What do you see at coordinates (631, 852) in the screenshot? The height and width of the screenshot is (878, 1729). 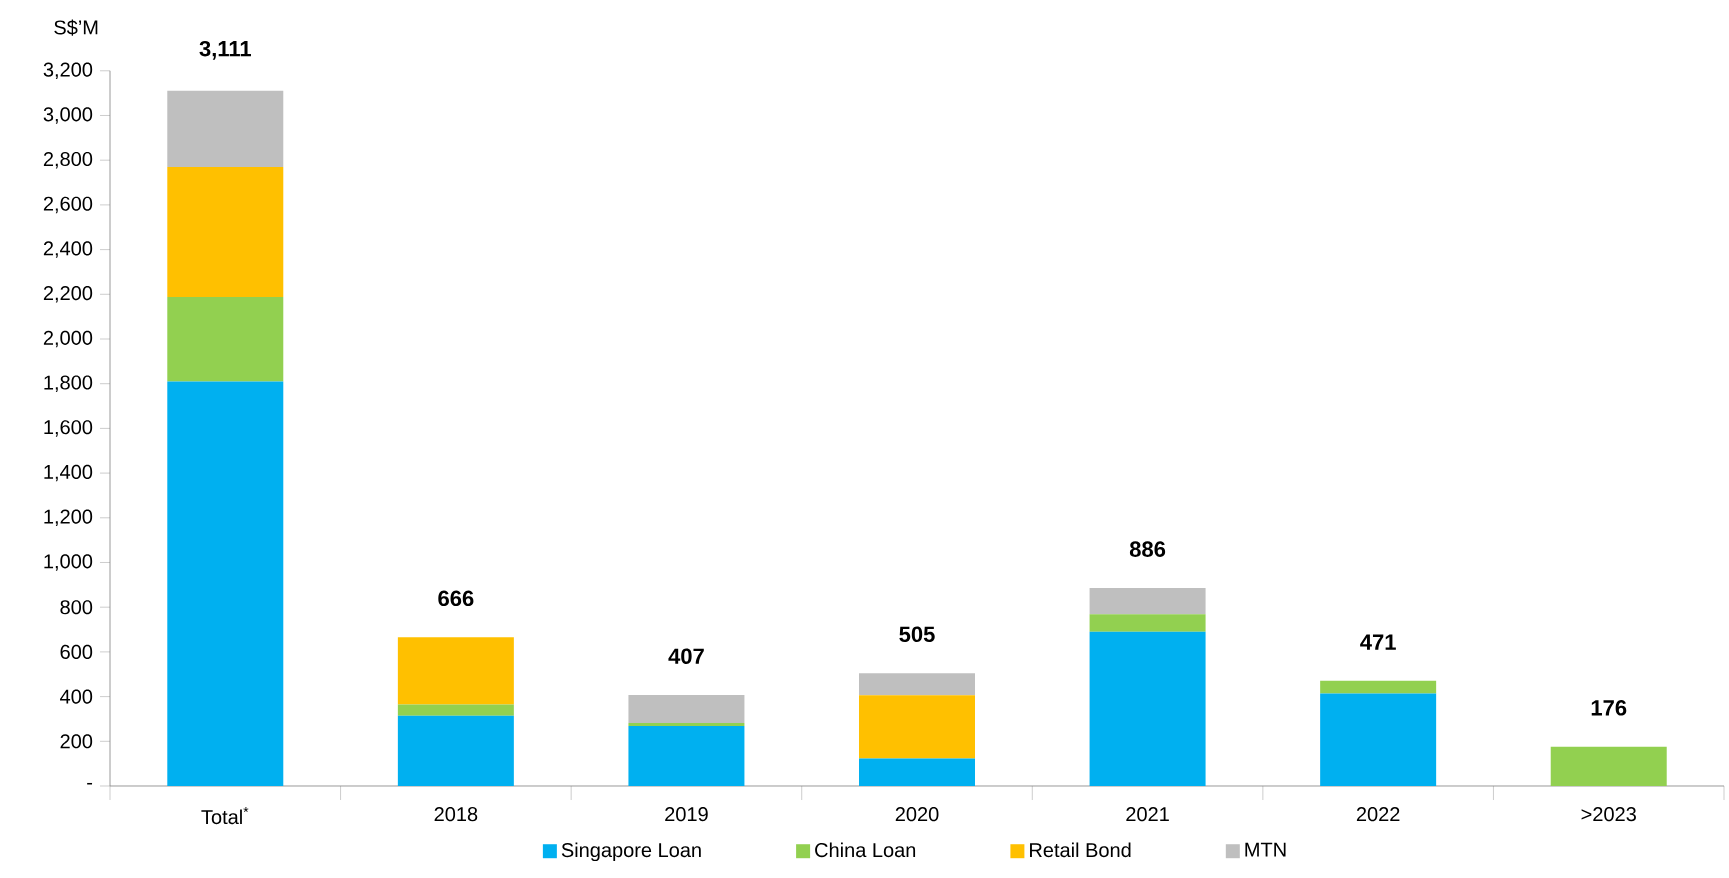 I see `legend-label: Singapore Loan` at bounding box center [631, 852].